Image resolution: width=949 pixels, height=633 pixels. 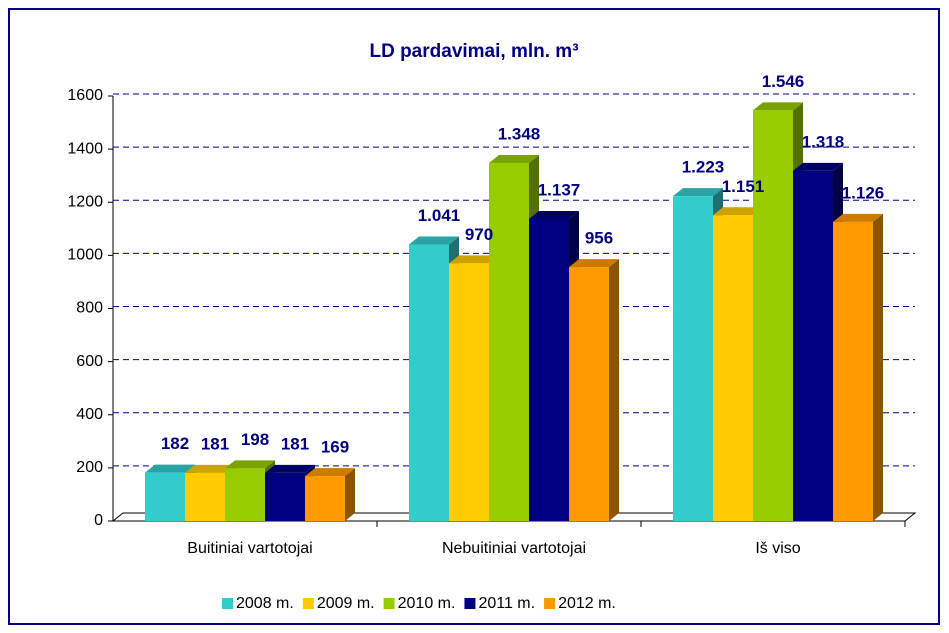 What do you see at coordinates (777, 548) in the screenshot?
I see `x-tick-label: Iš viso` at bounding box center [777, 548].